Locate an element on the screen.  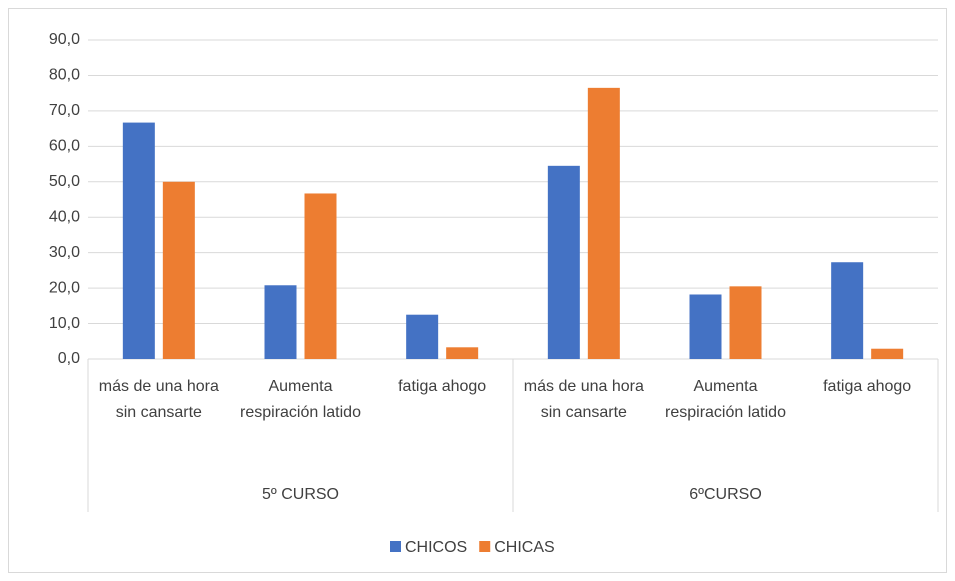
y-tick-label: 40,0 is located at coordinates (64, 216).